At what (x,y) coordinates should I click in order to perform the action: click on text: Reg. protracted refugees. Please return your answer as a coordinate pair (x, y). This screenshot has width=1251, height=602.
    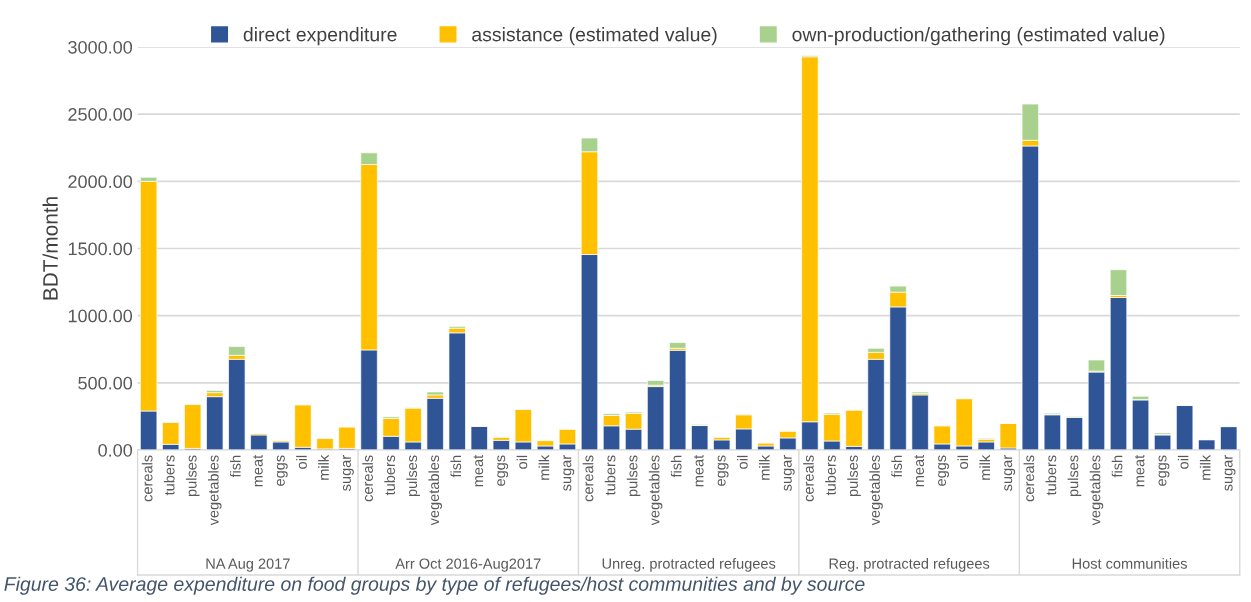
    Looking at the image, I should click on (909, 565).